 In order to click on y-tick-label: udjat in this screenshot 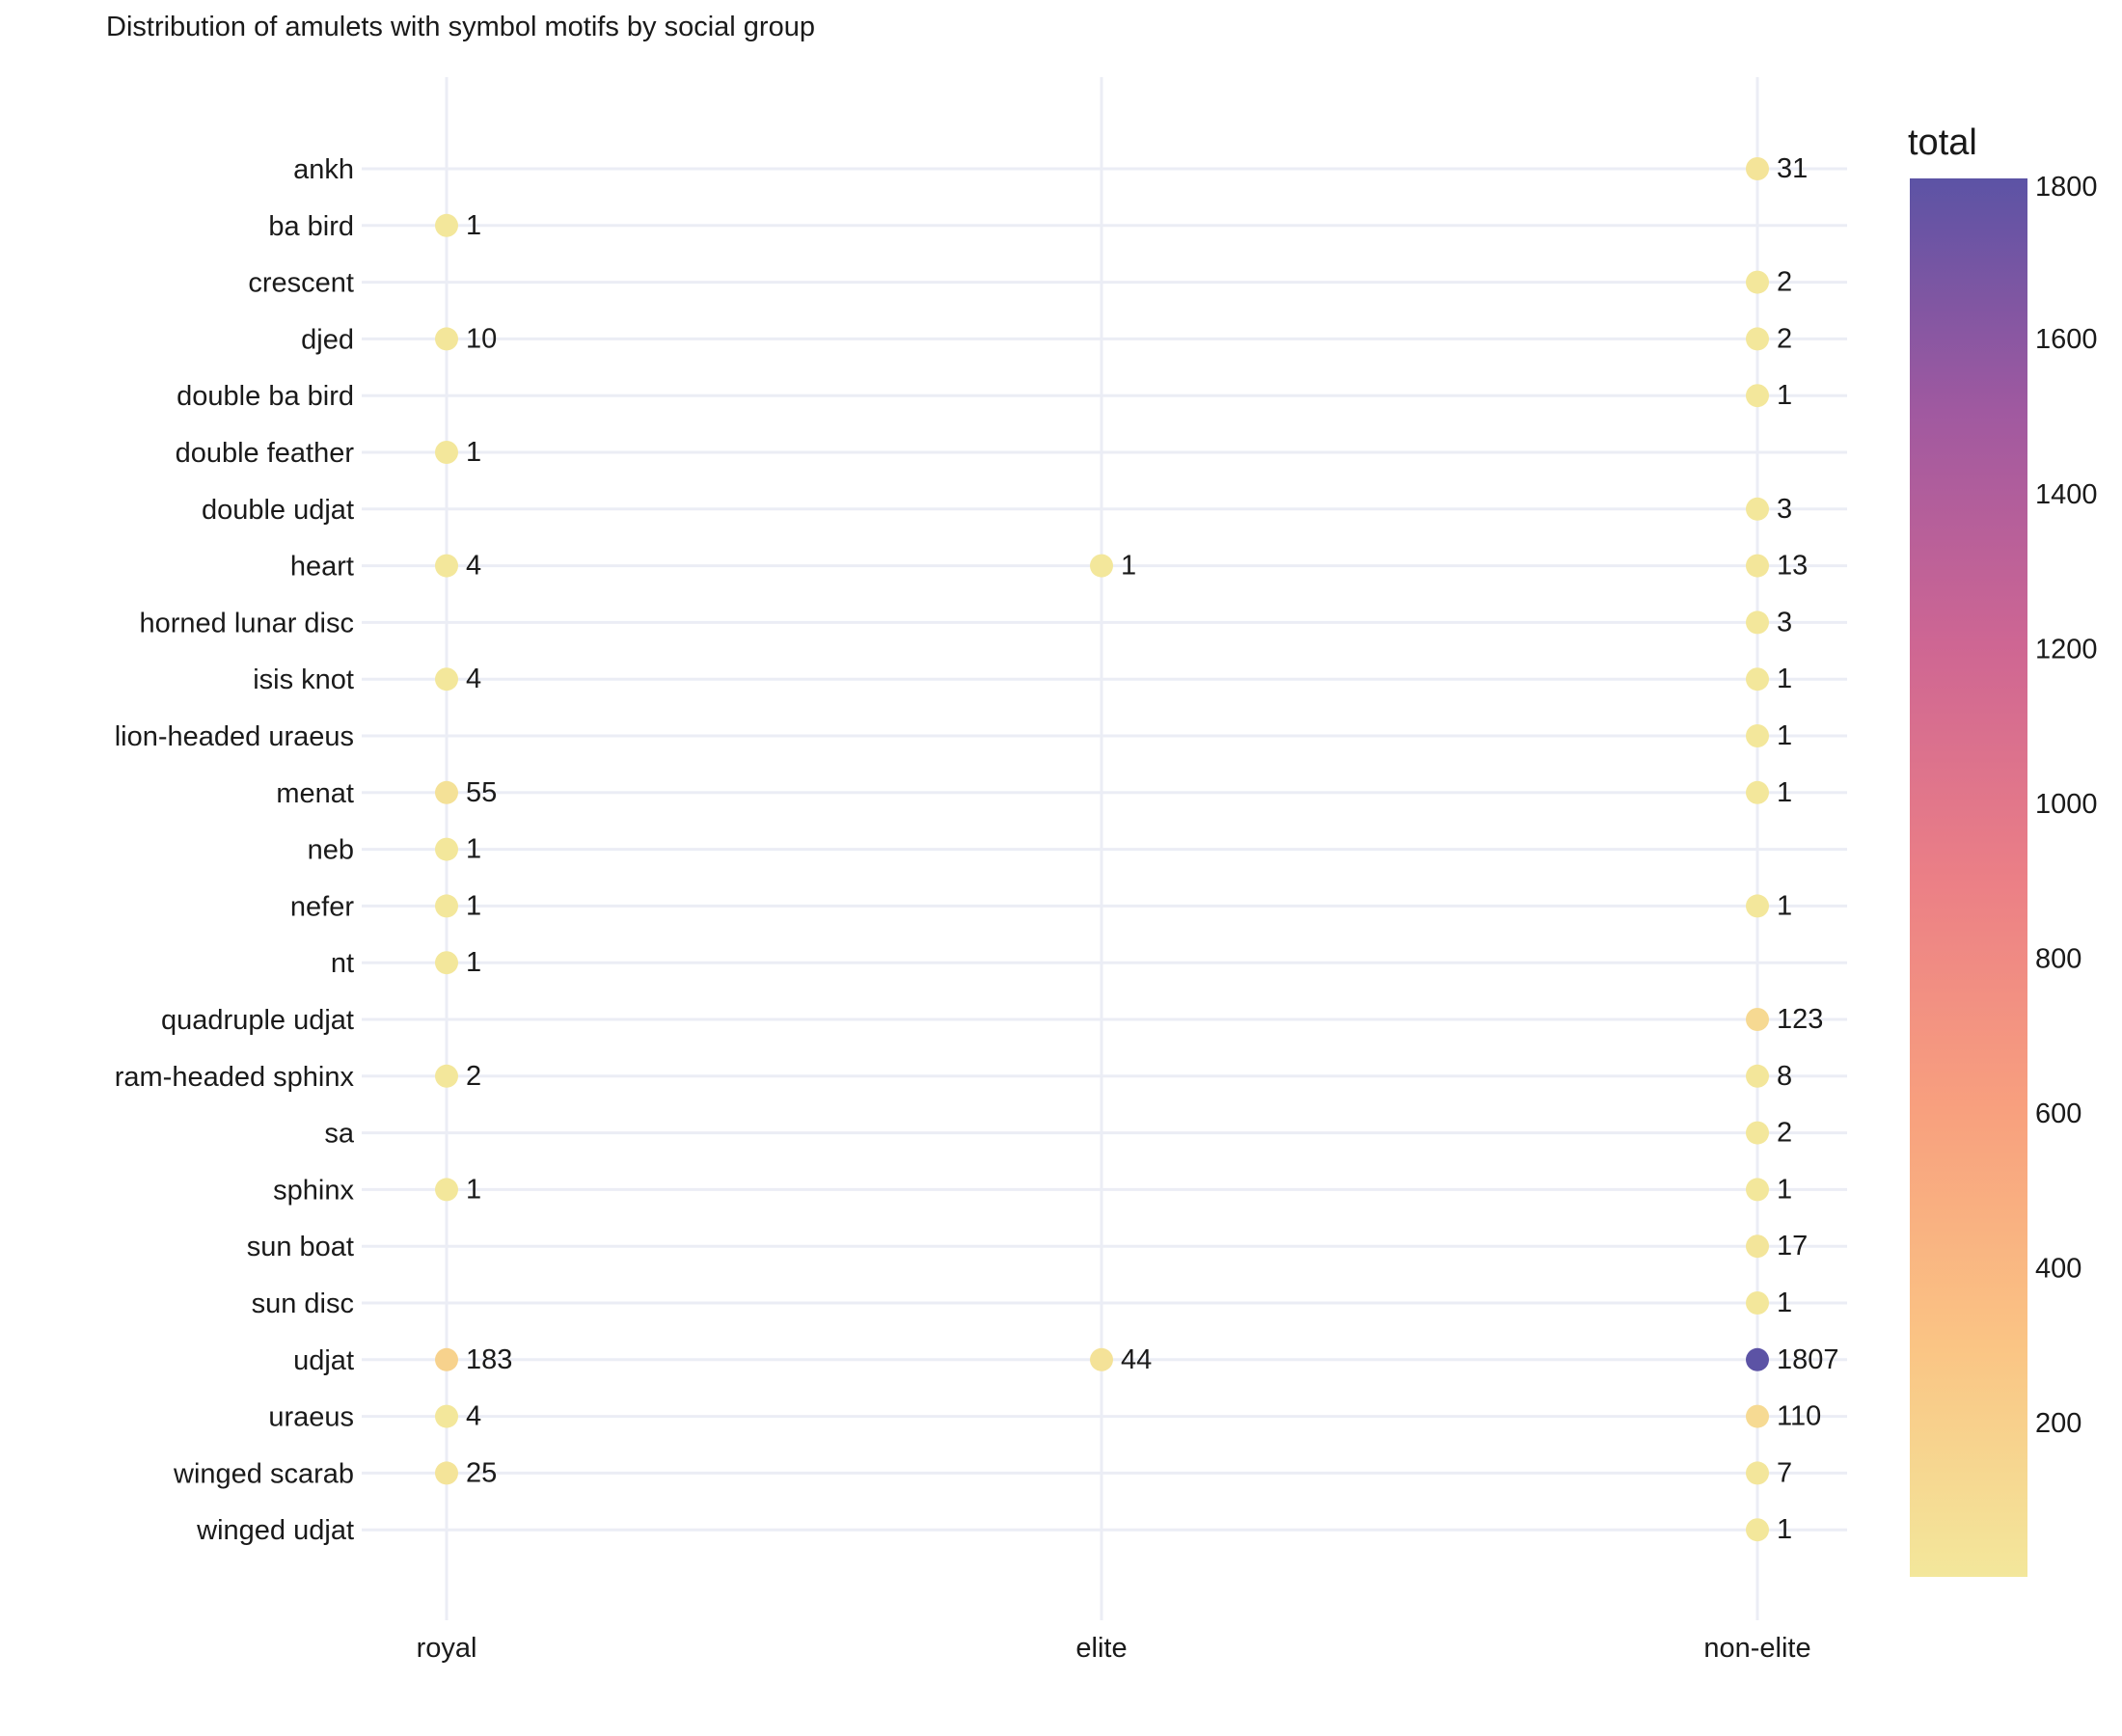, I will do `click(324, 1360)`.